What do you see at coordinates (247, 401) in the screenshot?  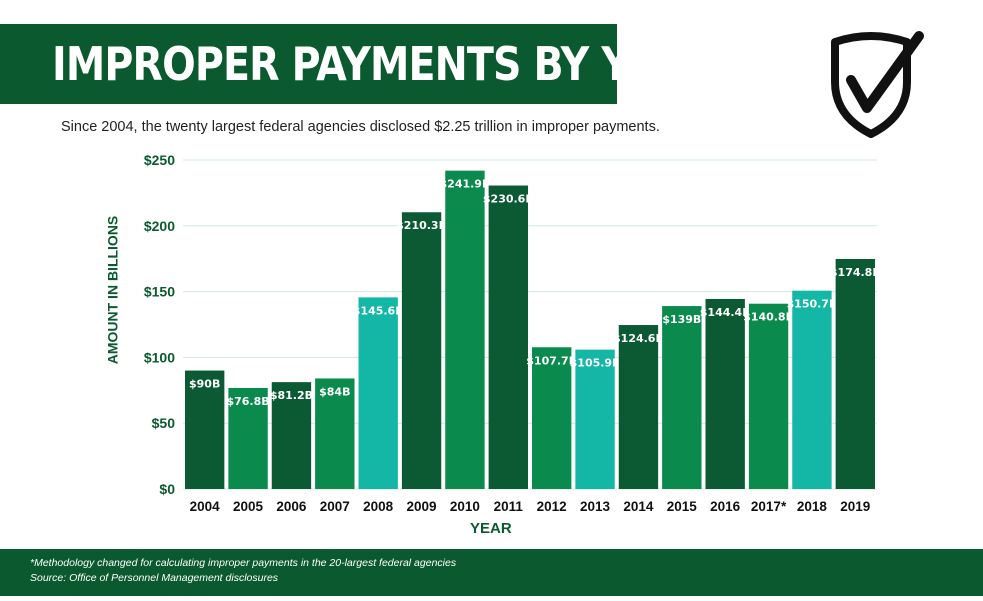 I see `data-label: $76.8B` at bounding box center [247, 401].